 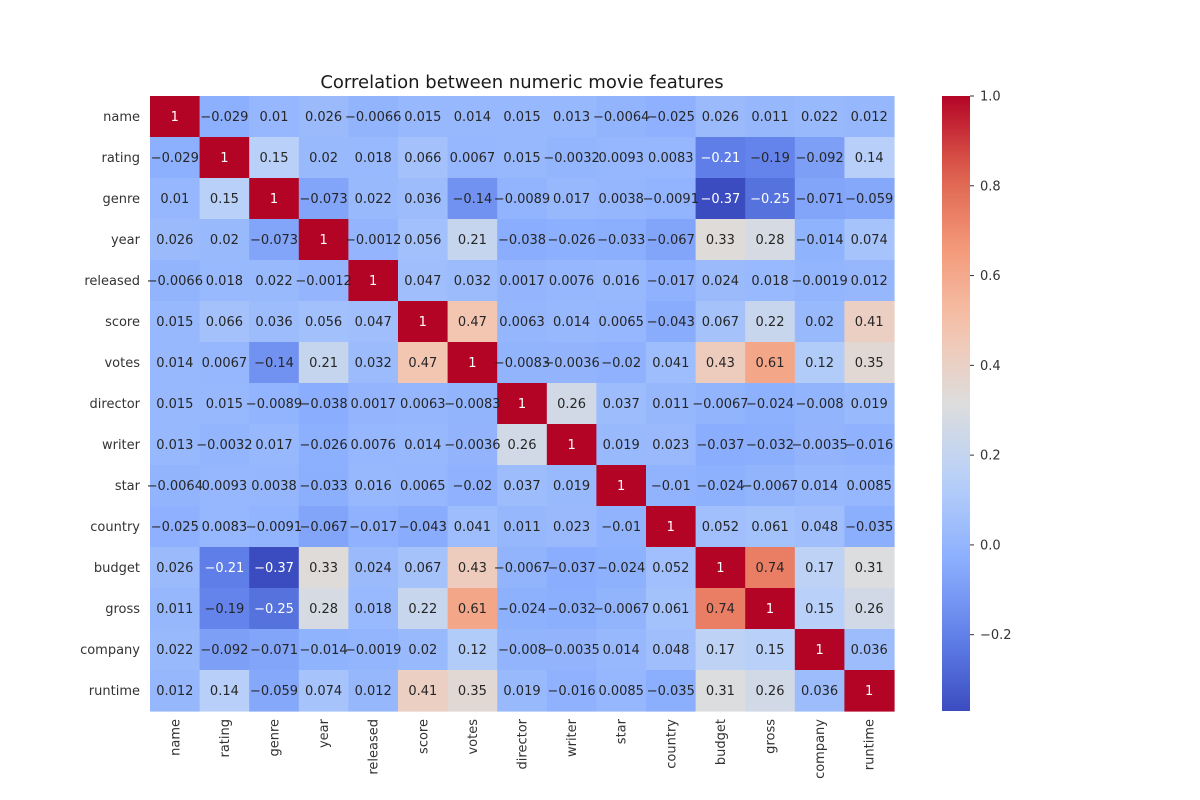 What do you see at coordinates (869, 609) in the screenshot?
I see `heatmap-cell-gross-runtime` at bounding box center [869, 609].